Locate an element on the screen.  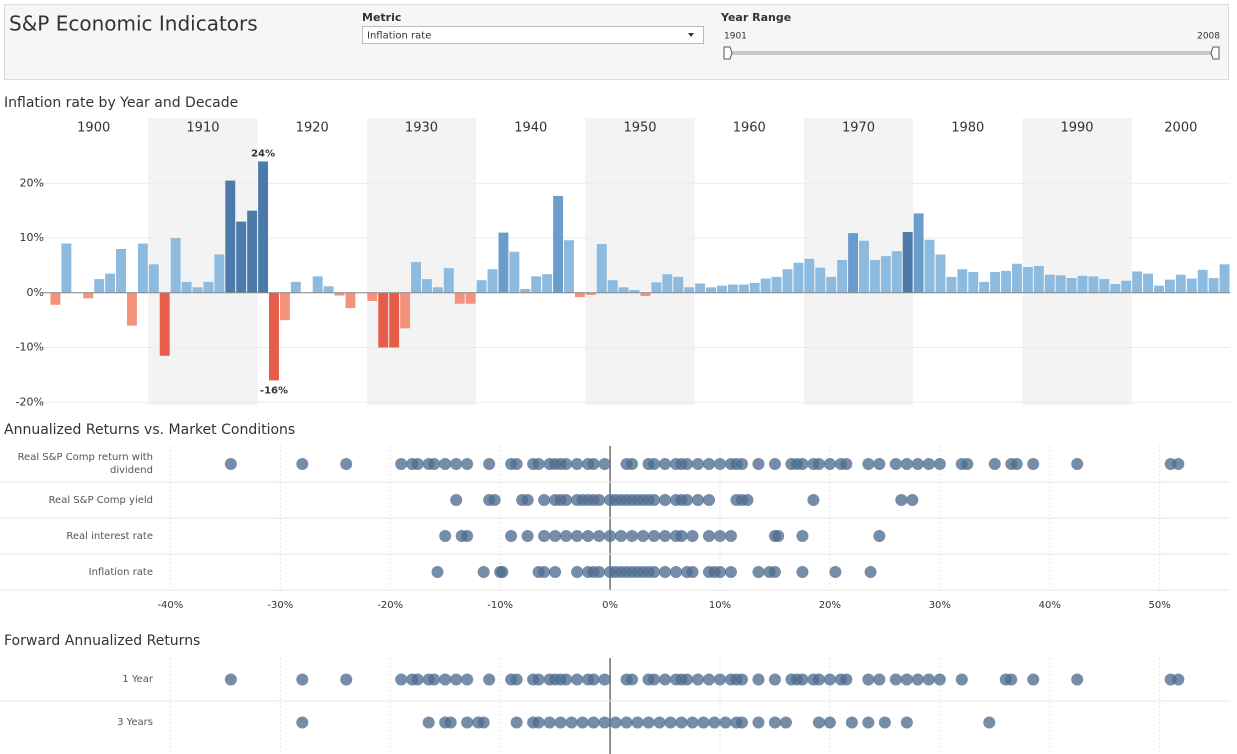
row-label-box: Inflation rate is located at coordinates (121, 572).